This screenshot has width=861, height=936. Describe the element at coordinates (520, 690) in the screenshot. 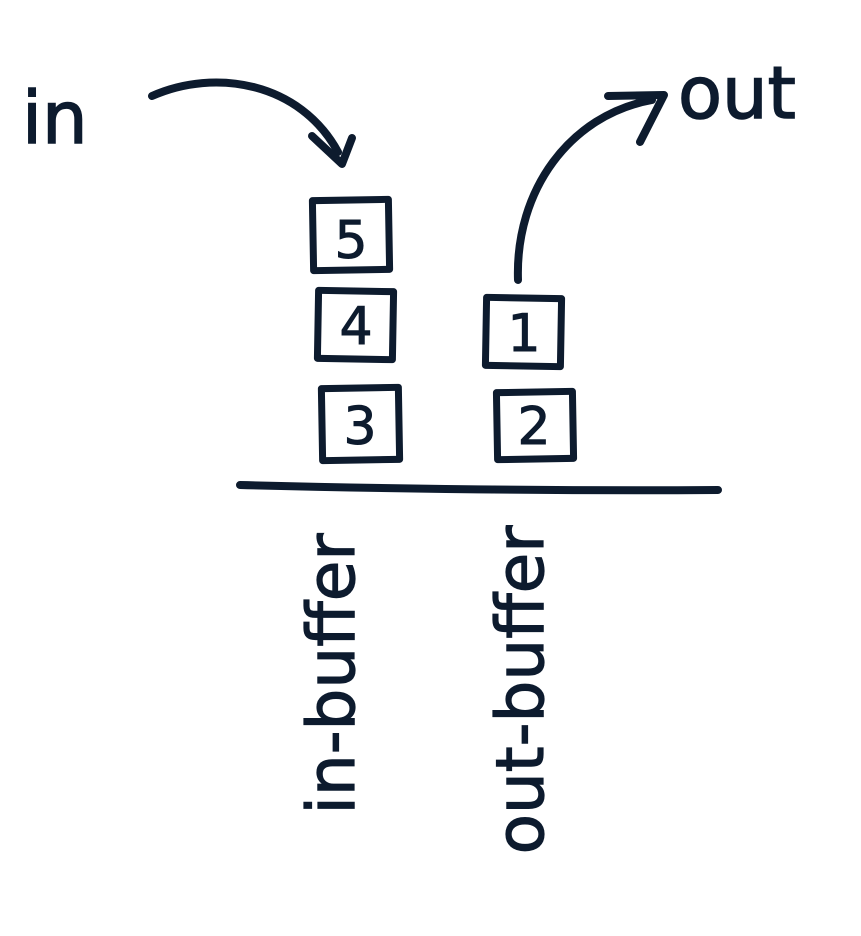

I see `out-buffer-label: out-buffer` at that location.